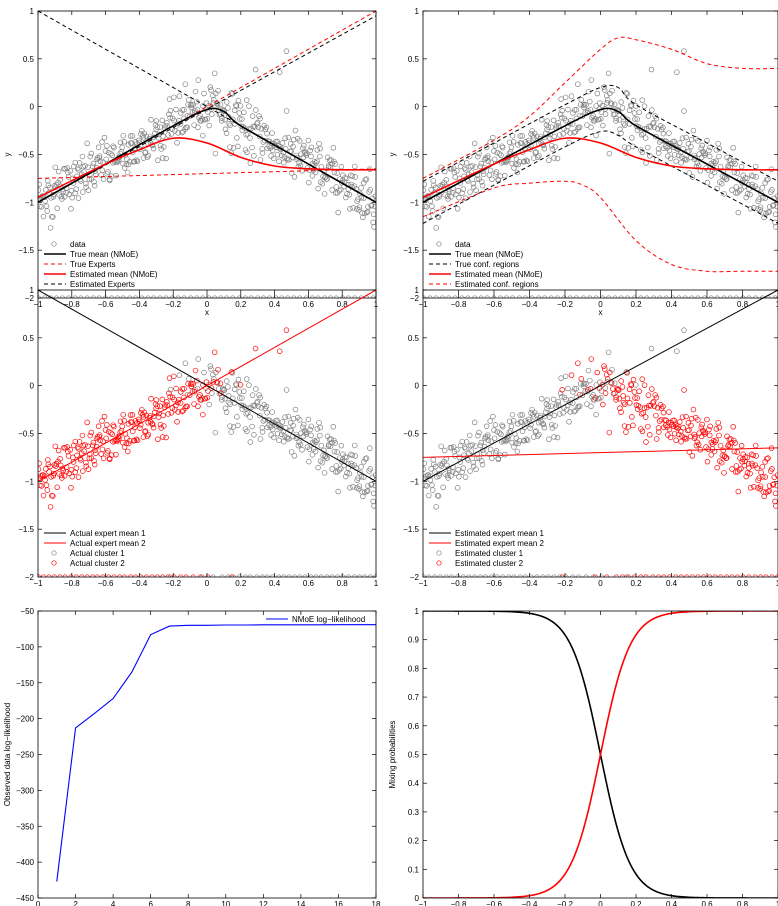  What do you see at coordinates (414, 697) in the screenshot?
I see `y-tick-label: 0.7` at bounding box center [414, 697].